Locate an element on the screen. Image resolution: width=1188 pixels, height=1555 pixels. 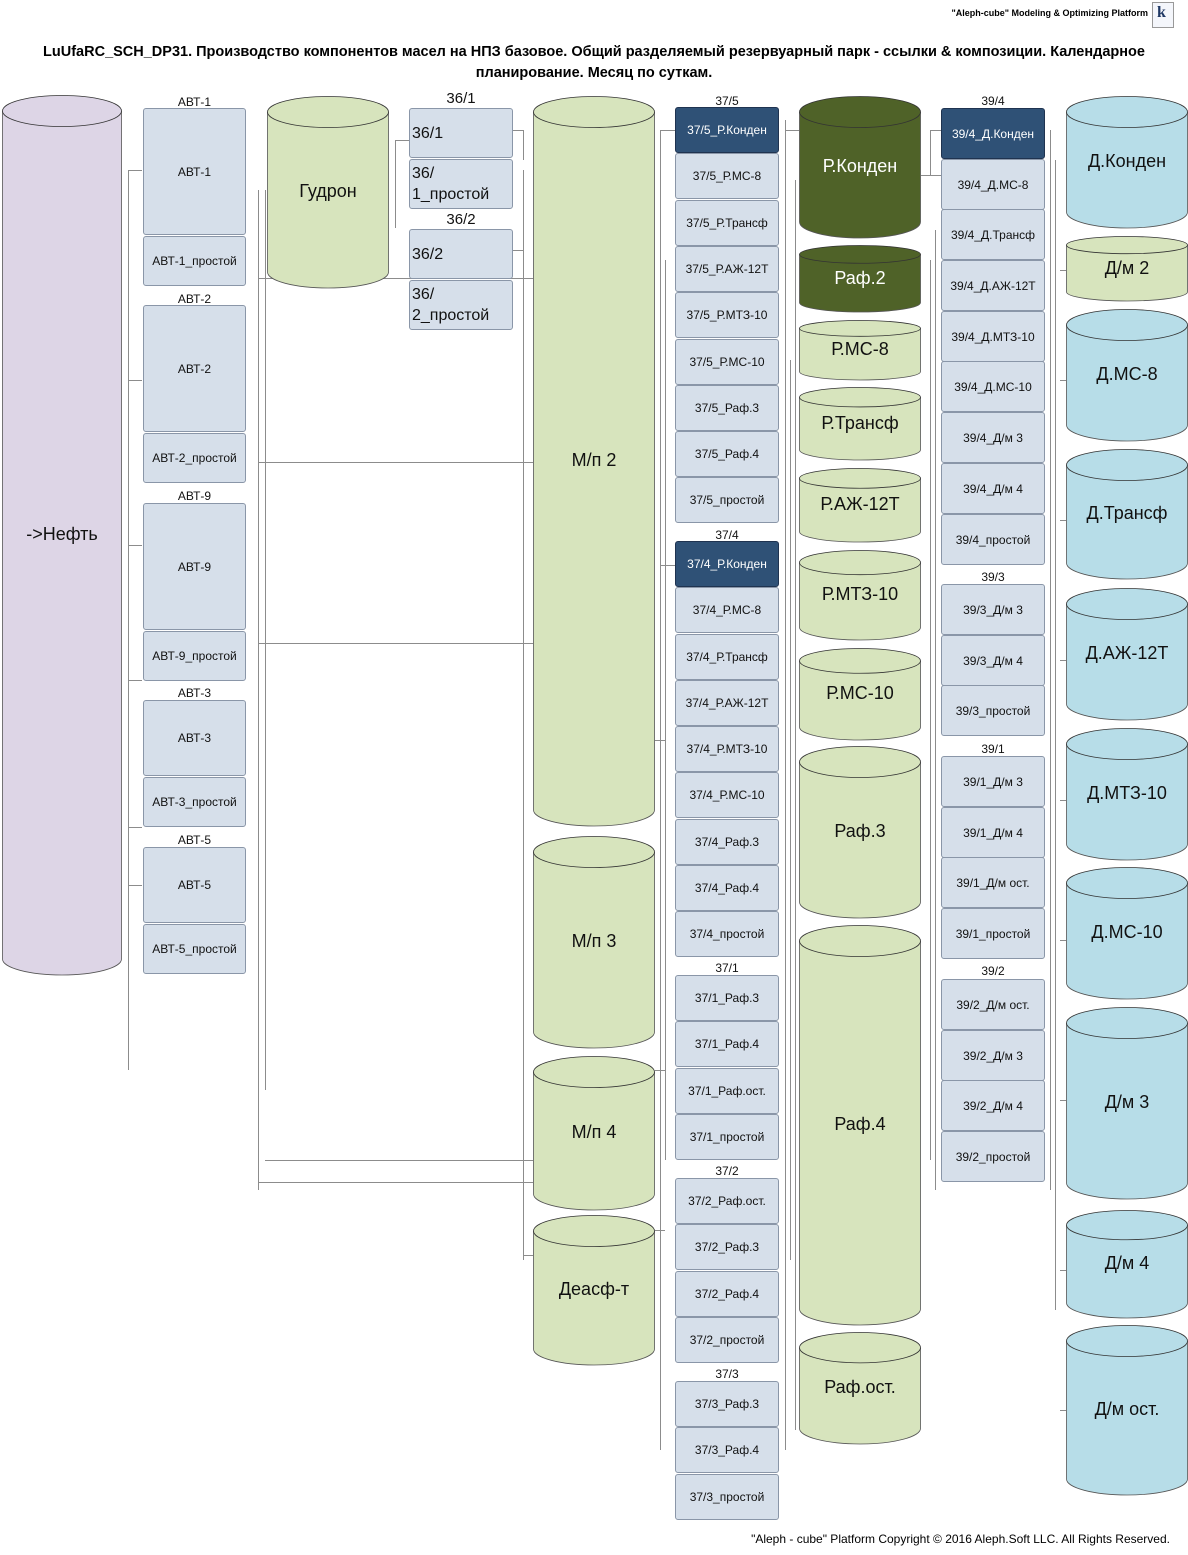
tank-21: Д.АЖ-12Т is located at coordinates (1127, 654).